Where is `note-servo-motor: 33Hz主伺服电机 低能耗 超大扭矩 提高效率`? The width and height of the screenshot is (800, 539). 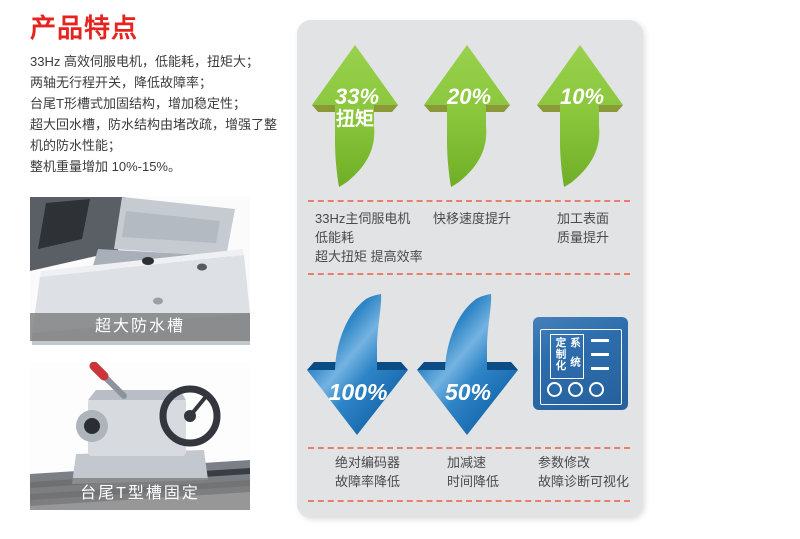
note-servo-motor: 33Hz主伺服电机 低能耗 超大扭矩 提高效率 is located at coordinates (369, 237).